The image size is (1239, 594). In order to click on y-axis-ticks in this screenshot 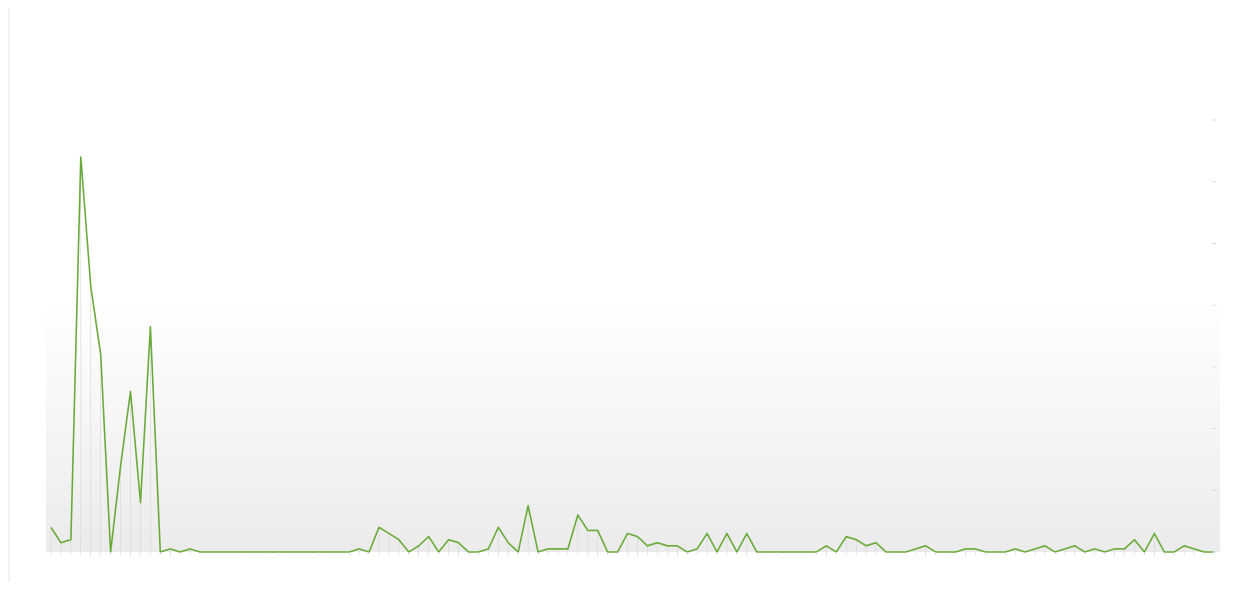, I will do `click(1214, 336)`.